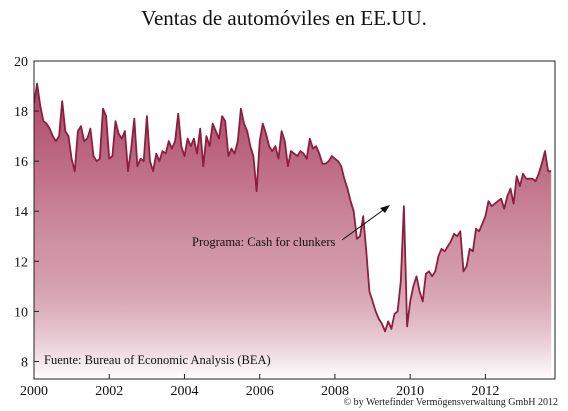 Image resolution: width=568 pixels, height=411 pixels. Describe the element at coordinates (21, 112) in the screenshot. I see `y-tick-label: 18` at that location.